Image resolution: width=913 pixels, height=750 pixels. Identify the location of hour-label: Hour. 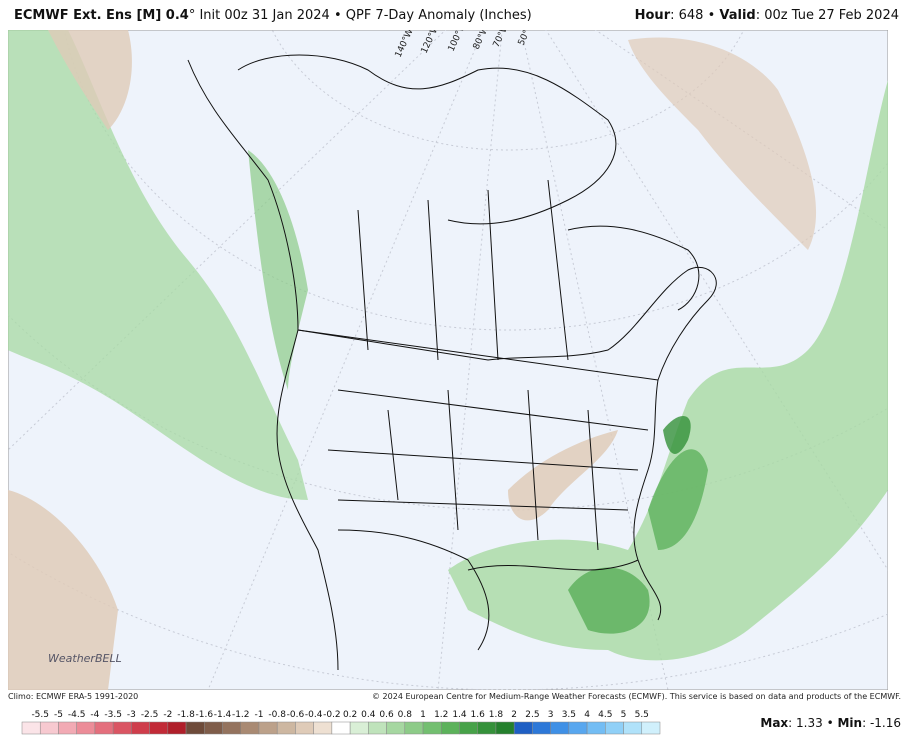
(652, 15).